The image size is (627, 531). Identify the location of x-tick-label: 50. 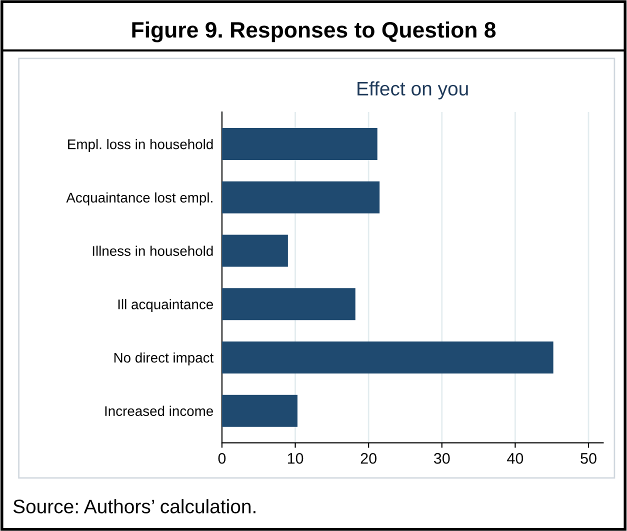
(588, 458).